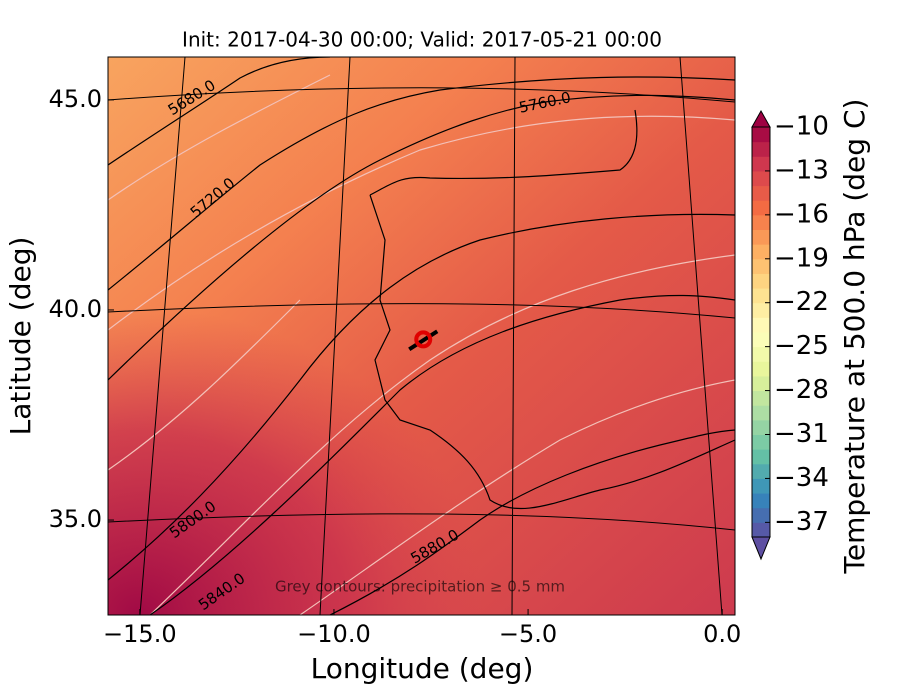 The image size is (900, 700). What do you see at coordinates (801, 170) in the screenshot?
I see `colorbar-tick-label: −13` at bounding box center [801, 170].